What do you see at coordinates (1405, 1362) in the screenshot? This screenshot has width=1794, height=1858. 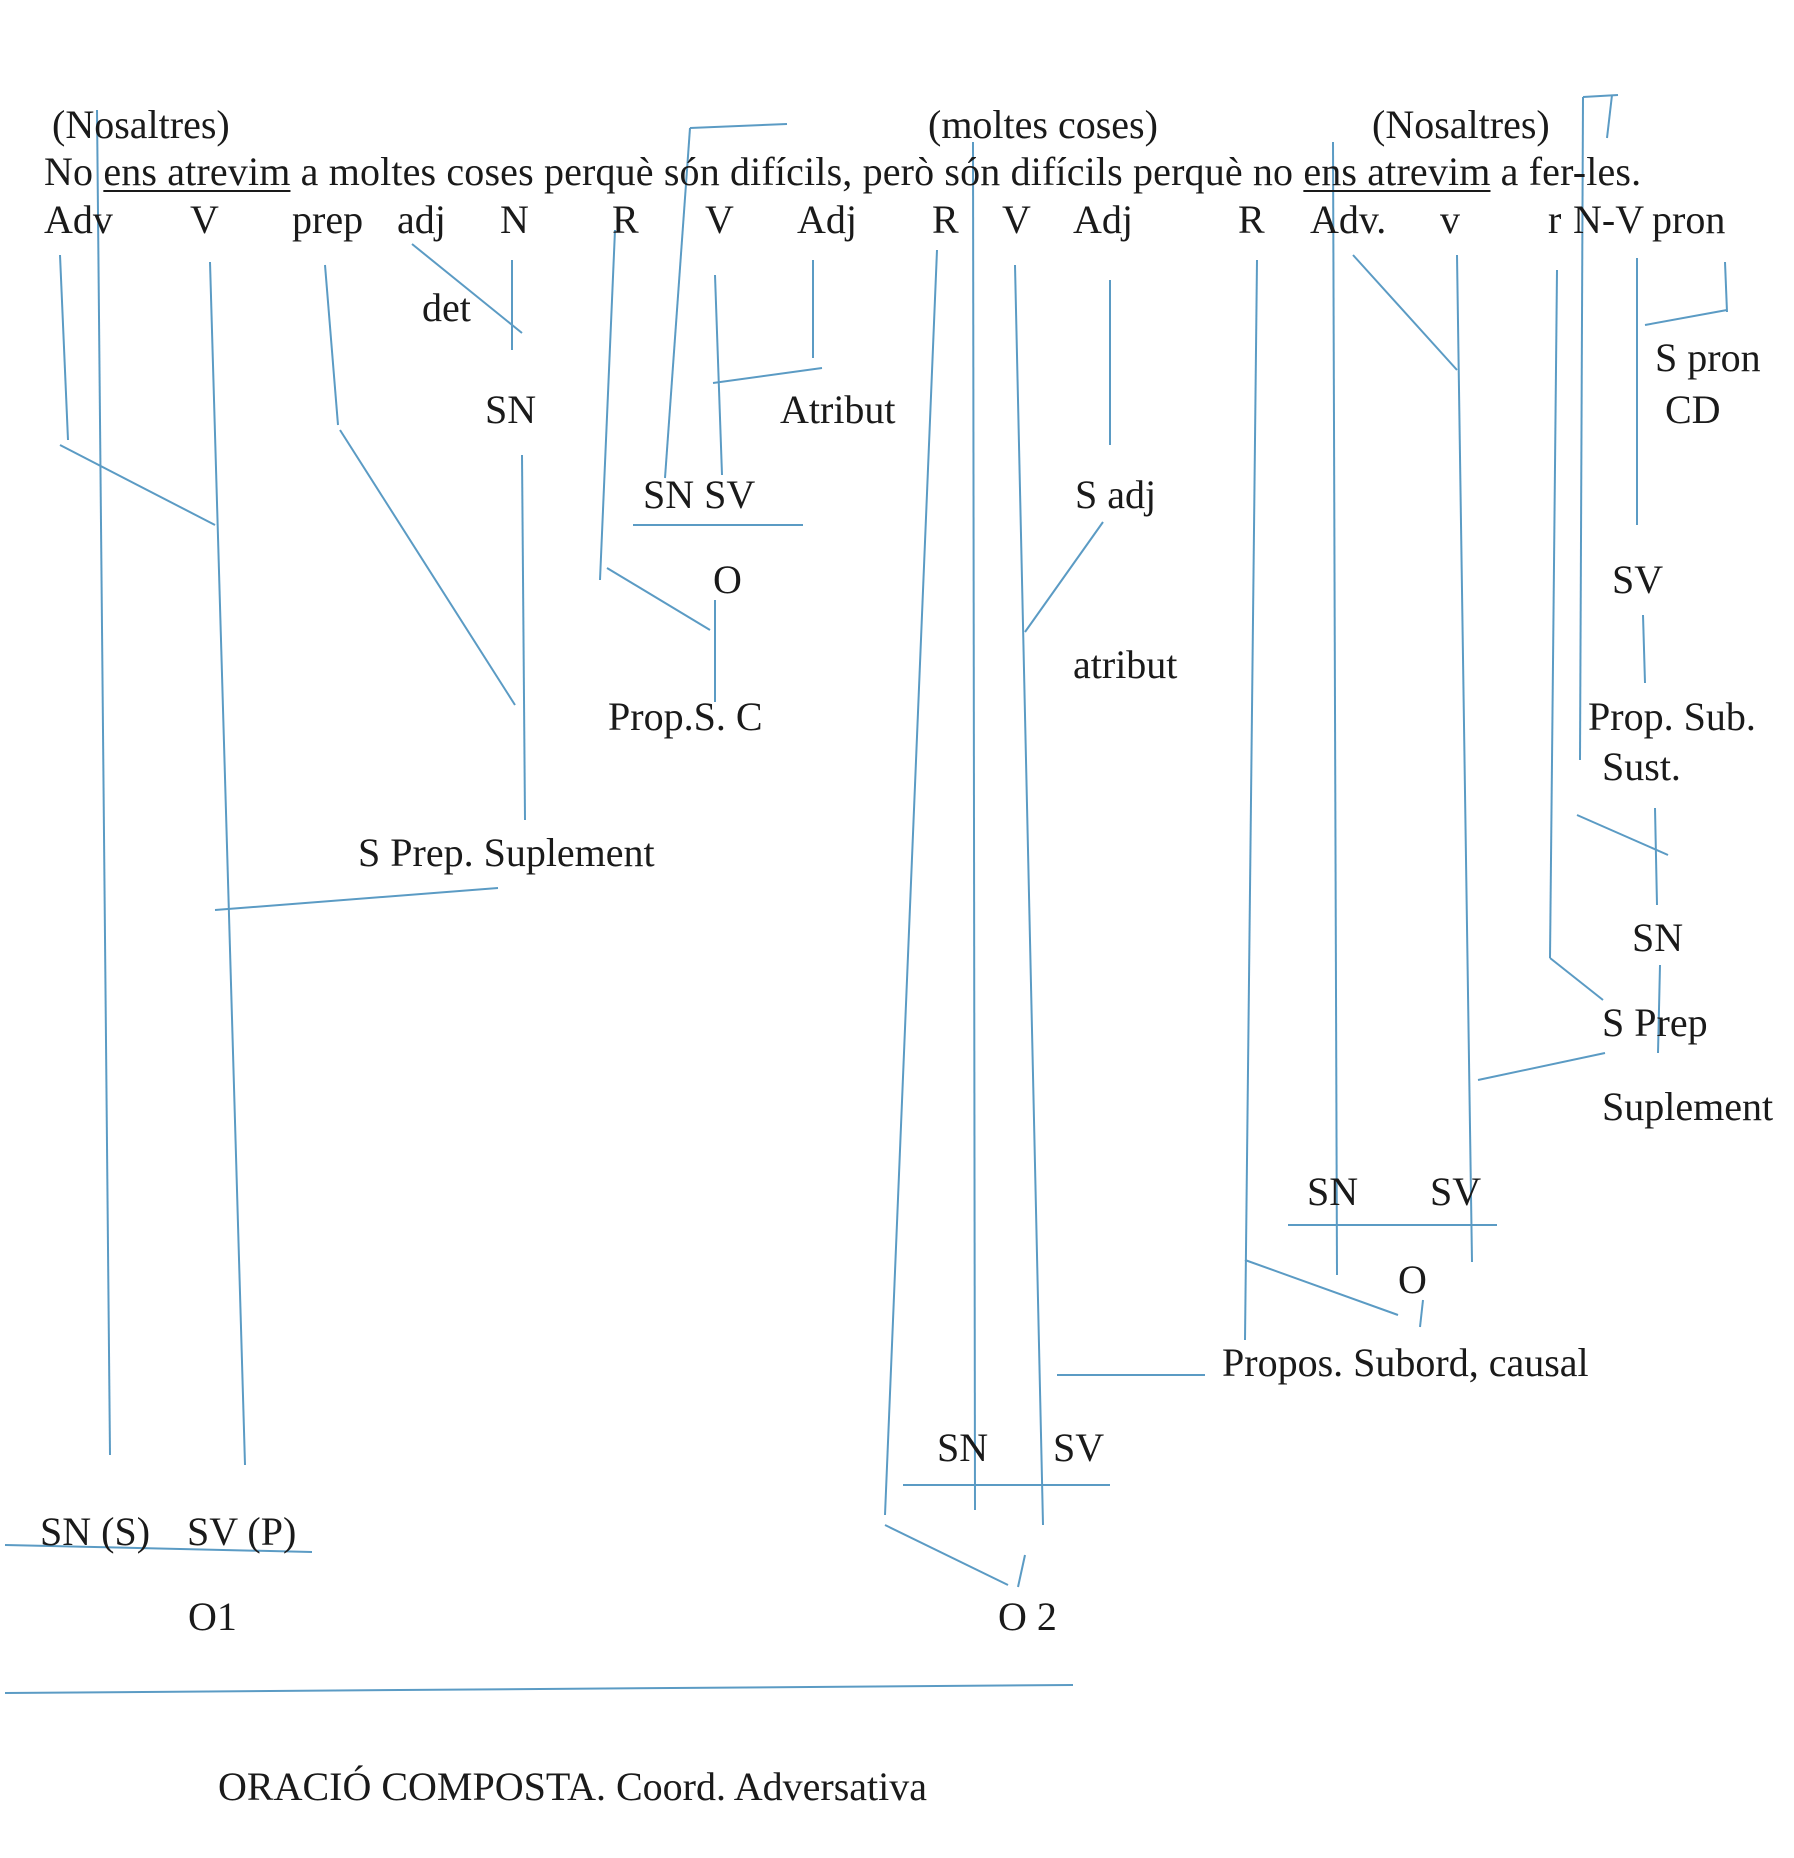 I see `label-propos-causal: Propos. Subord, causal` at bounding box center [1405, 1362].